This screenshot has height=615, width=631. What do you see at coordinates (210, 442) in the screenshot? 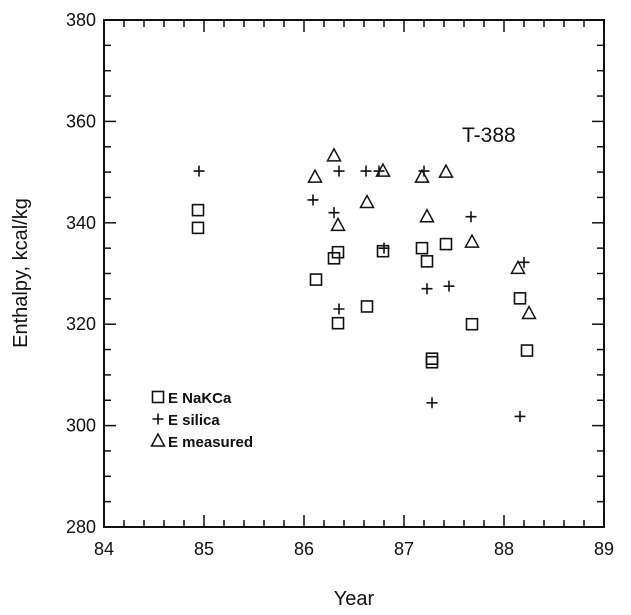
I see `legend-label: E measured` at bounding box center [210, 442].